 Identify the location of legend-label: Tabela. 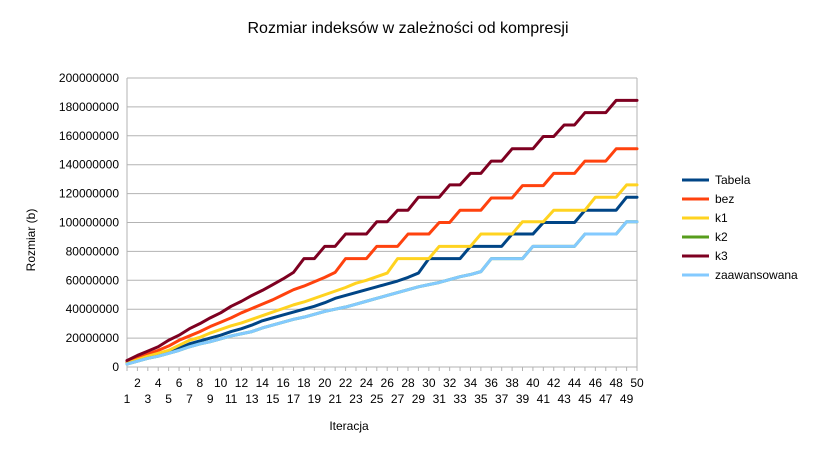
(733, 180).